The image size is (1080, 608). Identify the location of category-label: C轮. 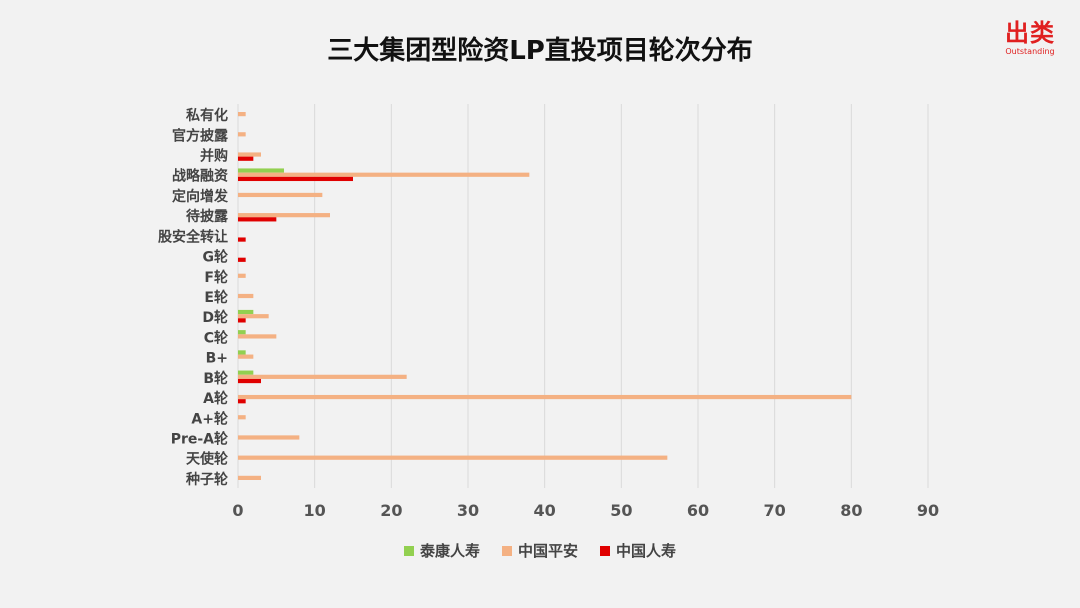
(216, 337).